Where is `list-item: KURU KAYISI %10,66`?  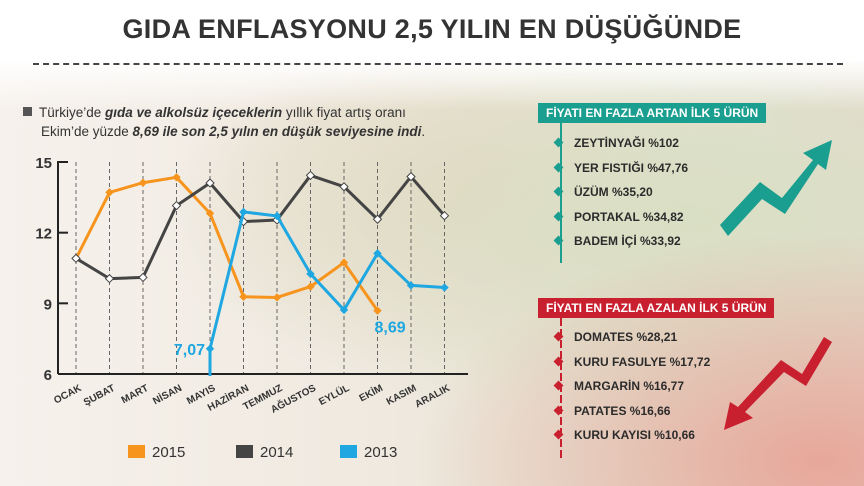
list-item: KURU KAYISI %10,66 is located at coordinates (624, 435).